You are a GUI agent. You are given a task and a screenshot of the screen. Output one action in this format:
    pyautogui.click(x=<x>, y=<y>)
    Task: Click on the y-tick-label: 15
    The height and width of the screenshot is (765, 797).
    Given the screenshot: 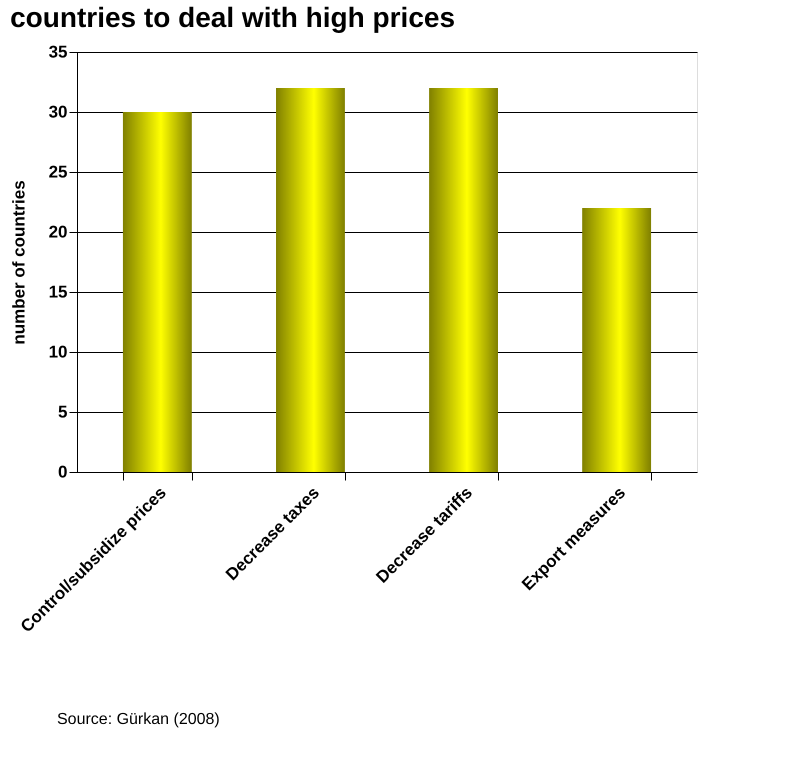 What is the action you would take?
    pyautogui.click(x=58, y=292)
    